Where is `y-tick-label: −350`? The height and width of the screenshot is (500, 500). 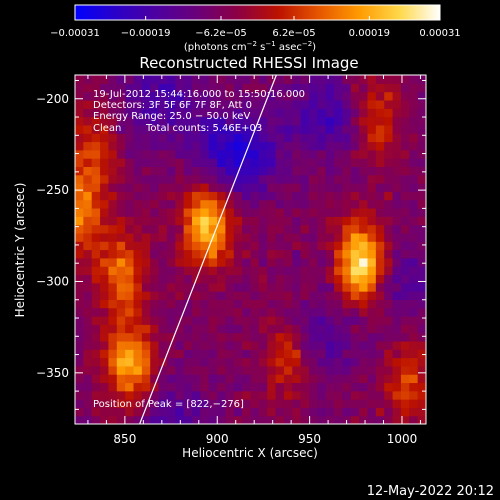 y-tick-label: −350 is located at coordinates (52, 373).